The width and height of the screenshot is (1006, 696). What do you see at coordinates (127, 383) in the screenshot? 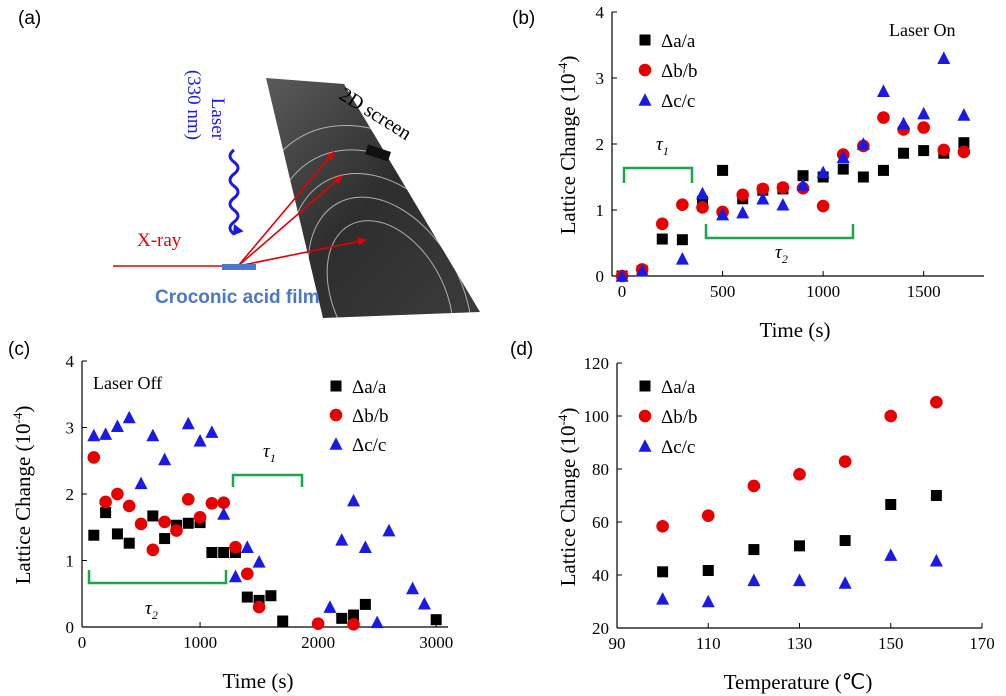
I see `chart-c-annotation: Laser Off` at bounding box center [127, 383].